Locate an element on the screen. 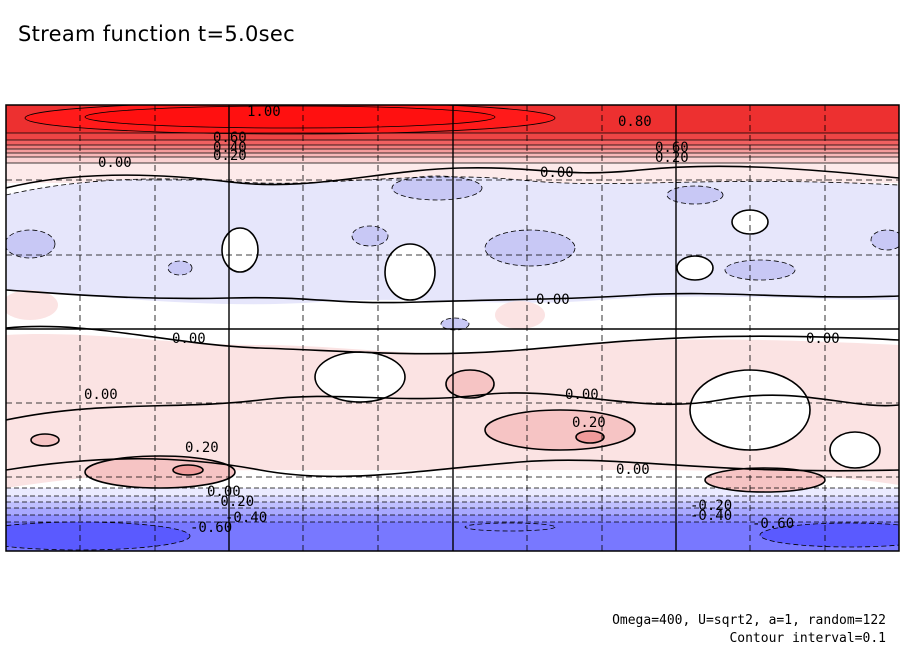  blob-pos-e is located at coordinates (765, 480).